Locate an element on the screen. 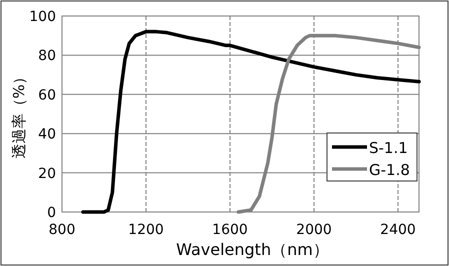  x-tick-label: 2400 is located at coordinates (398, 230).